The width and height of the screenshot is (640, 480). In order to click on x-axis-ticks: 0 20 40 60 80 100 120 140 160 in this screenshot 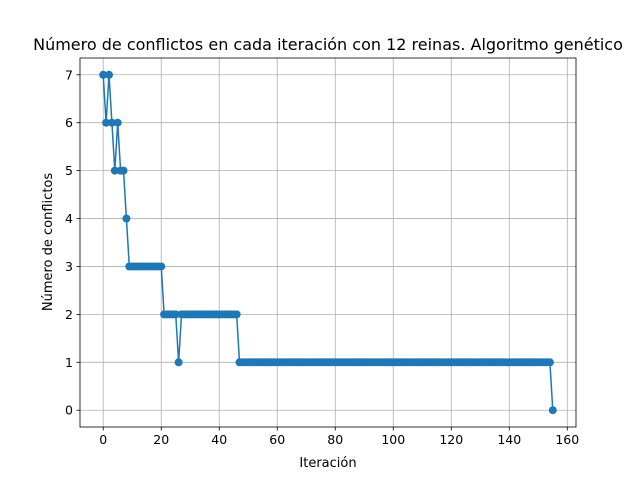, I will do `click(339, 437)`.